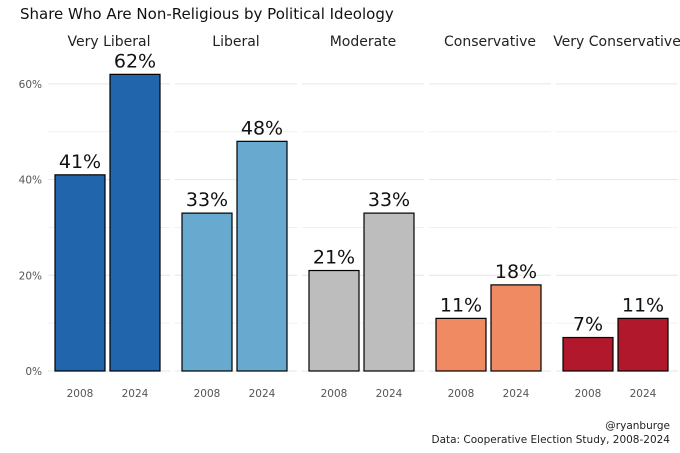 The height and width of the screenshot is (453, 680). What do you see at coordinates (33, 372) in the screenshot?
I see `y-tick-label: 0%` at bounding box center [33, 372].